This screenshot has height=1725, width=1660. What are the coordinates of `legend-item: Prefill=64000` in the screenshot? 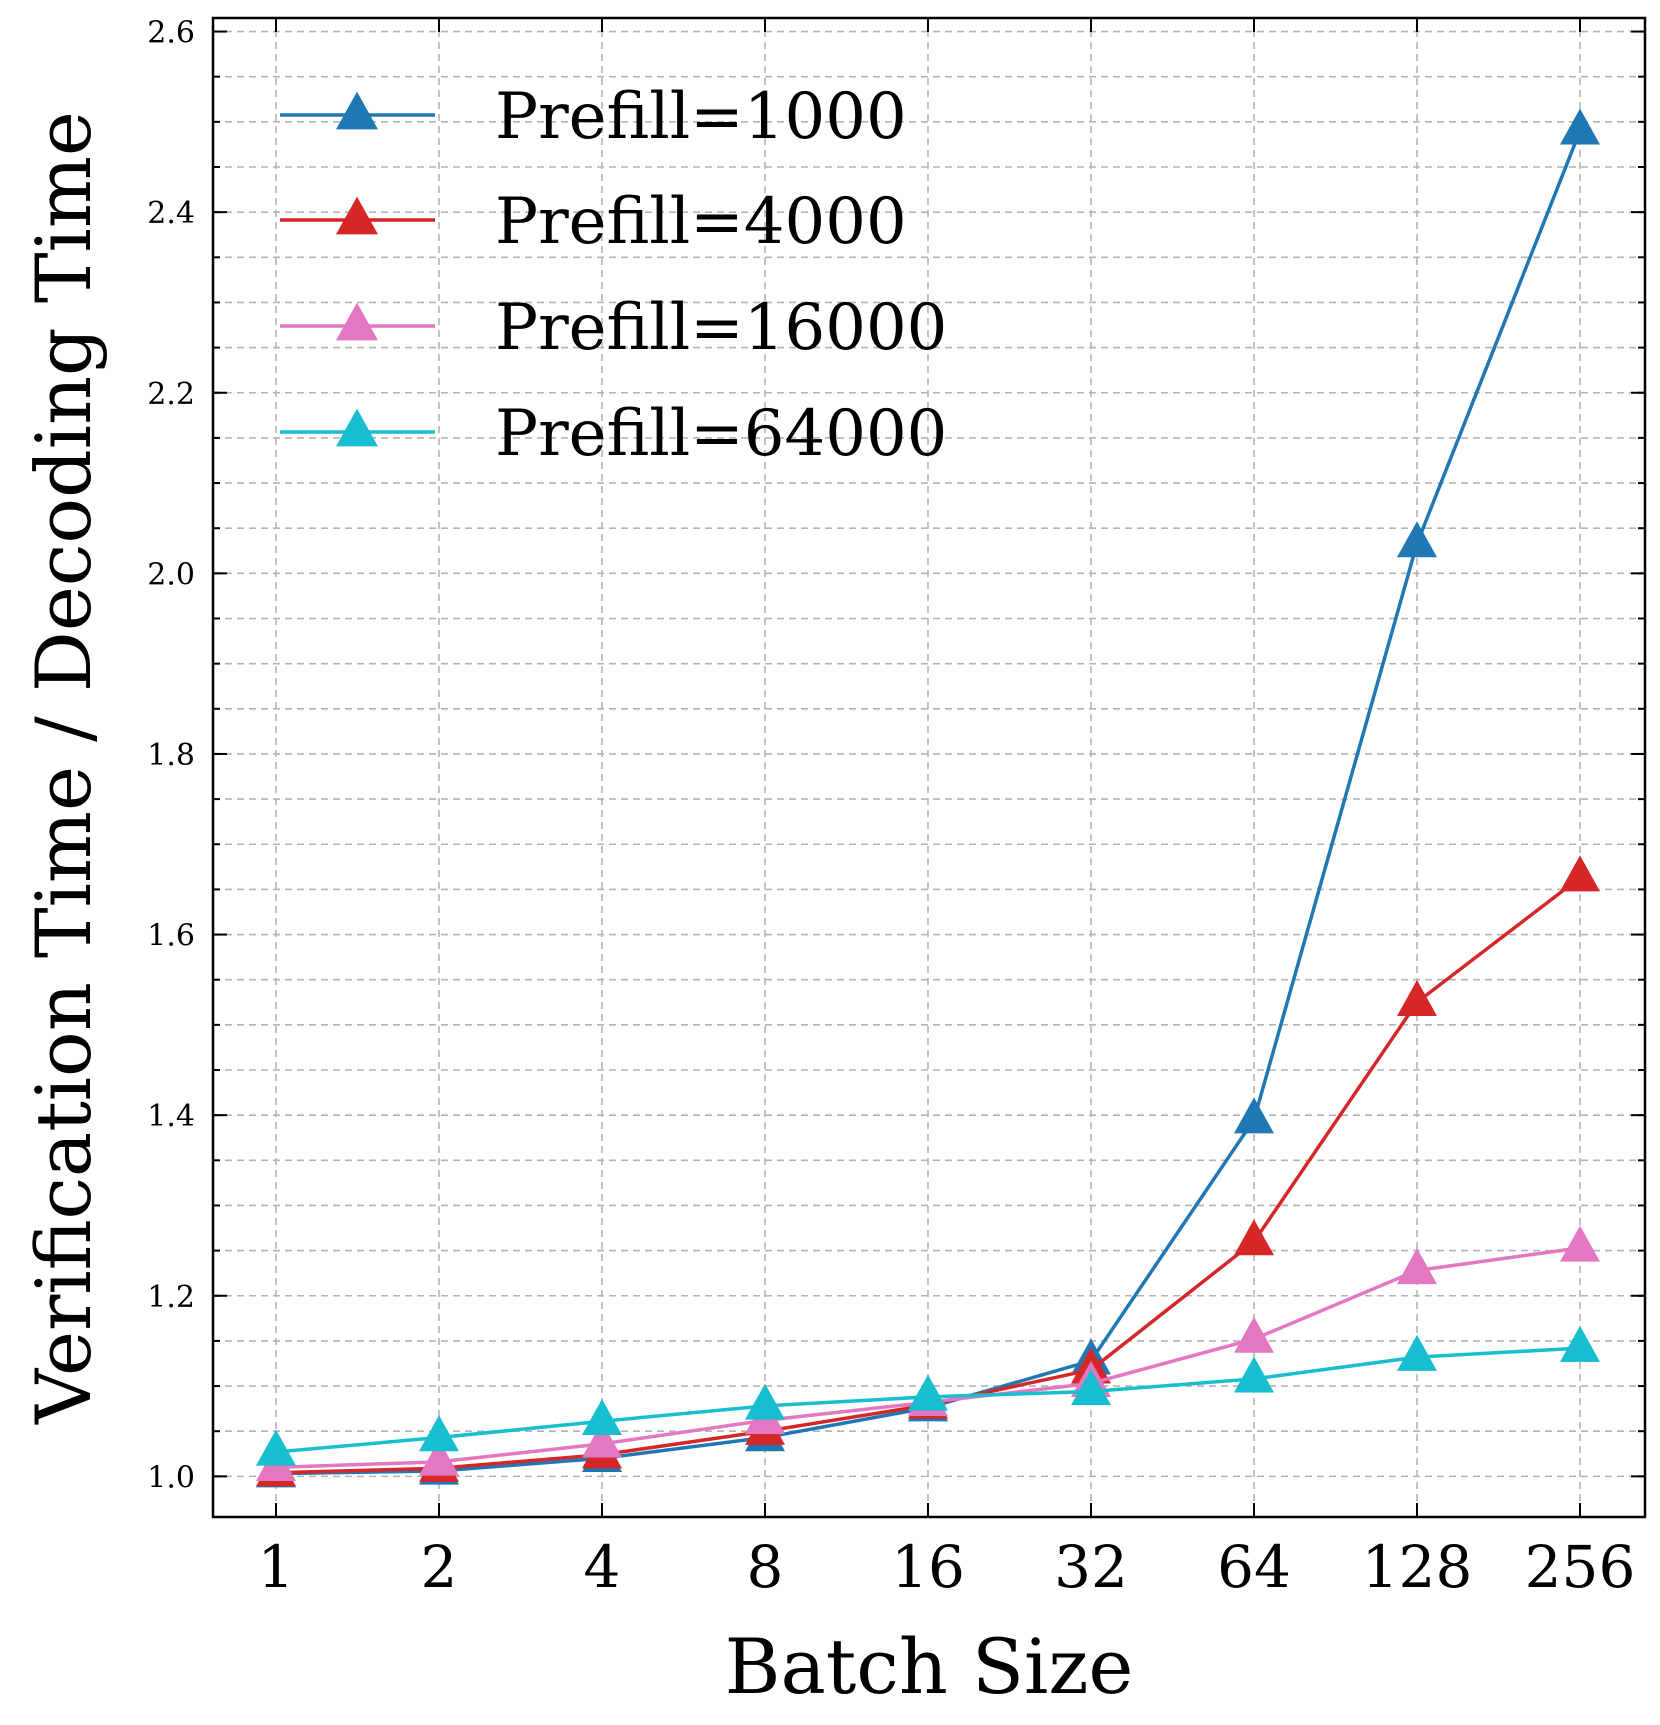 It's located at (613, 434).